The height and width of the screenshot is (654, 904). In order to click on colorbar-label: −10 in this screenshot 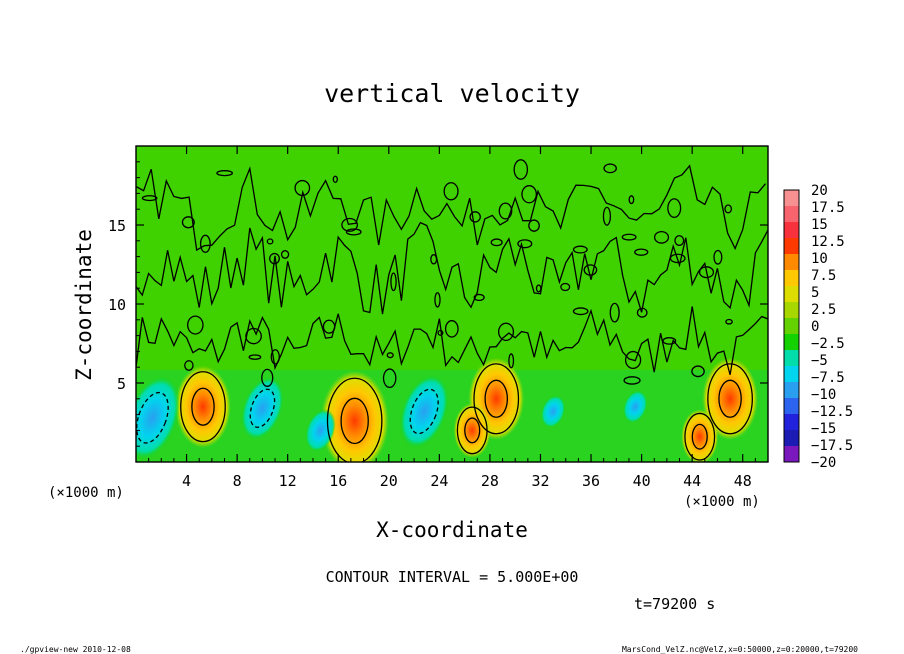, I will do `click(823, 395)`.